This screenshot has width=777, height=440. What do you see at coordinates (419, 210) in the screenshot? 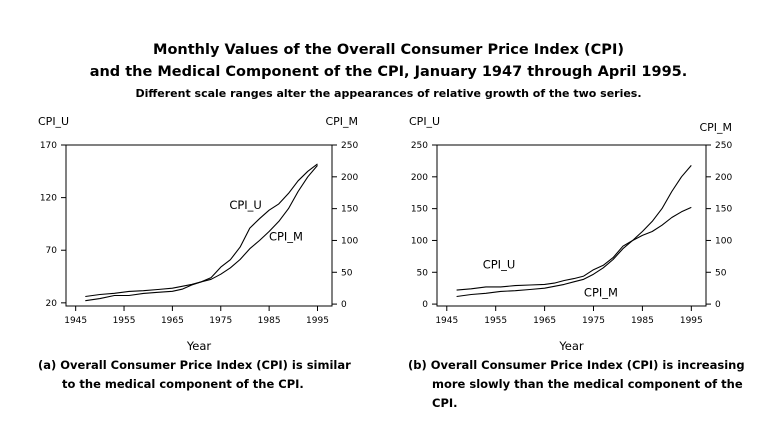
I see `panel-b-left-tick-label: 150` at bounding box center [419, 210].